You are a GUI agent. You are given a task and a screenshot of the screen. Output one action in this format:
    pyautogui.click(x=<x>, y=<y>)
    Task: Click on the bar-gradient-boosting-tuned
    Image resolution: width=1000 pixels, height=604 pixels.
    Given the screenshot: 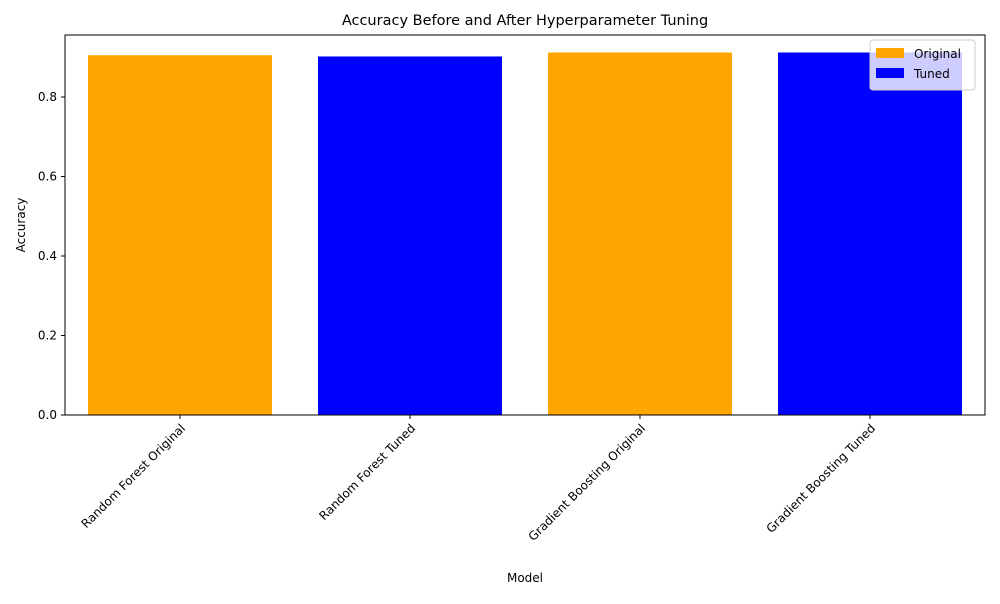 What is the action you would take?
    pyautogui.click(x=870, y=234)
    